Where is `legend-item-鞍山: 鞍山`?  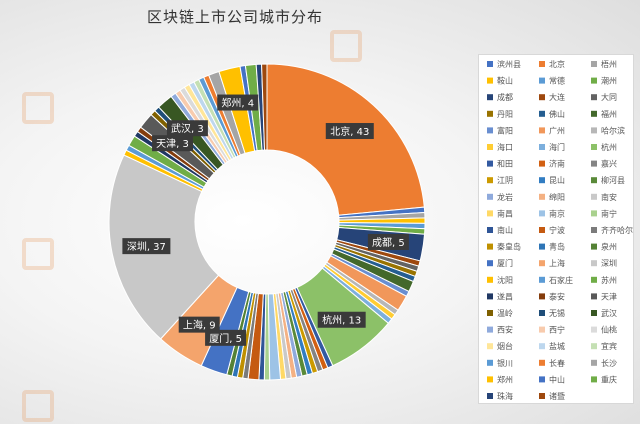
legend-item-鞍山: 鞍山 is located at coordinates (500, 81).